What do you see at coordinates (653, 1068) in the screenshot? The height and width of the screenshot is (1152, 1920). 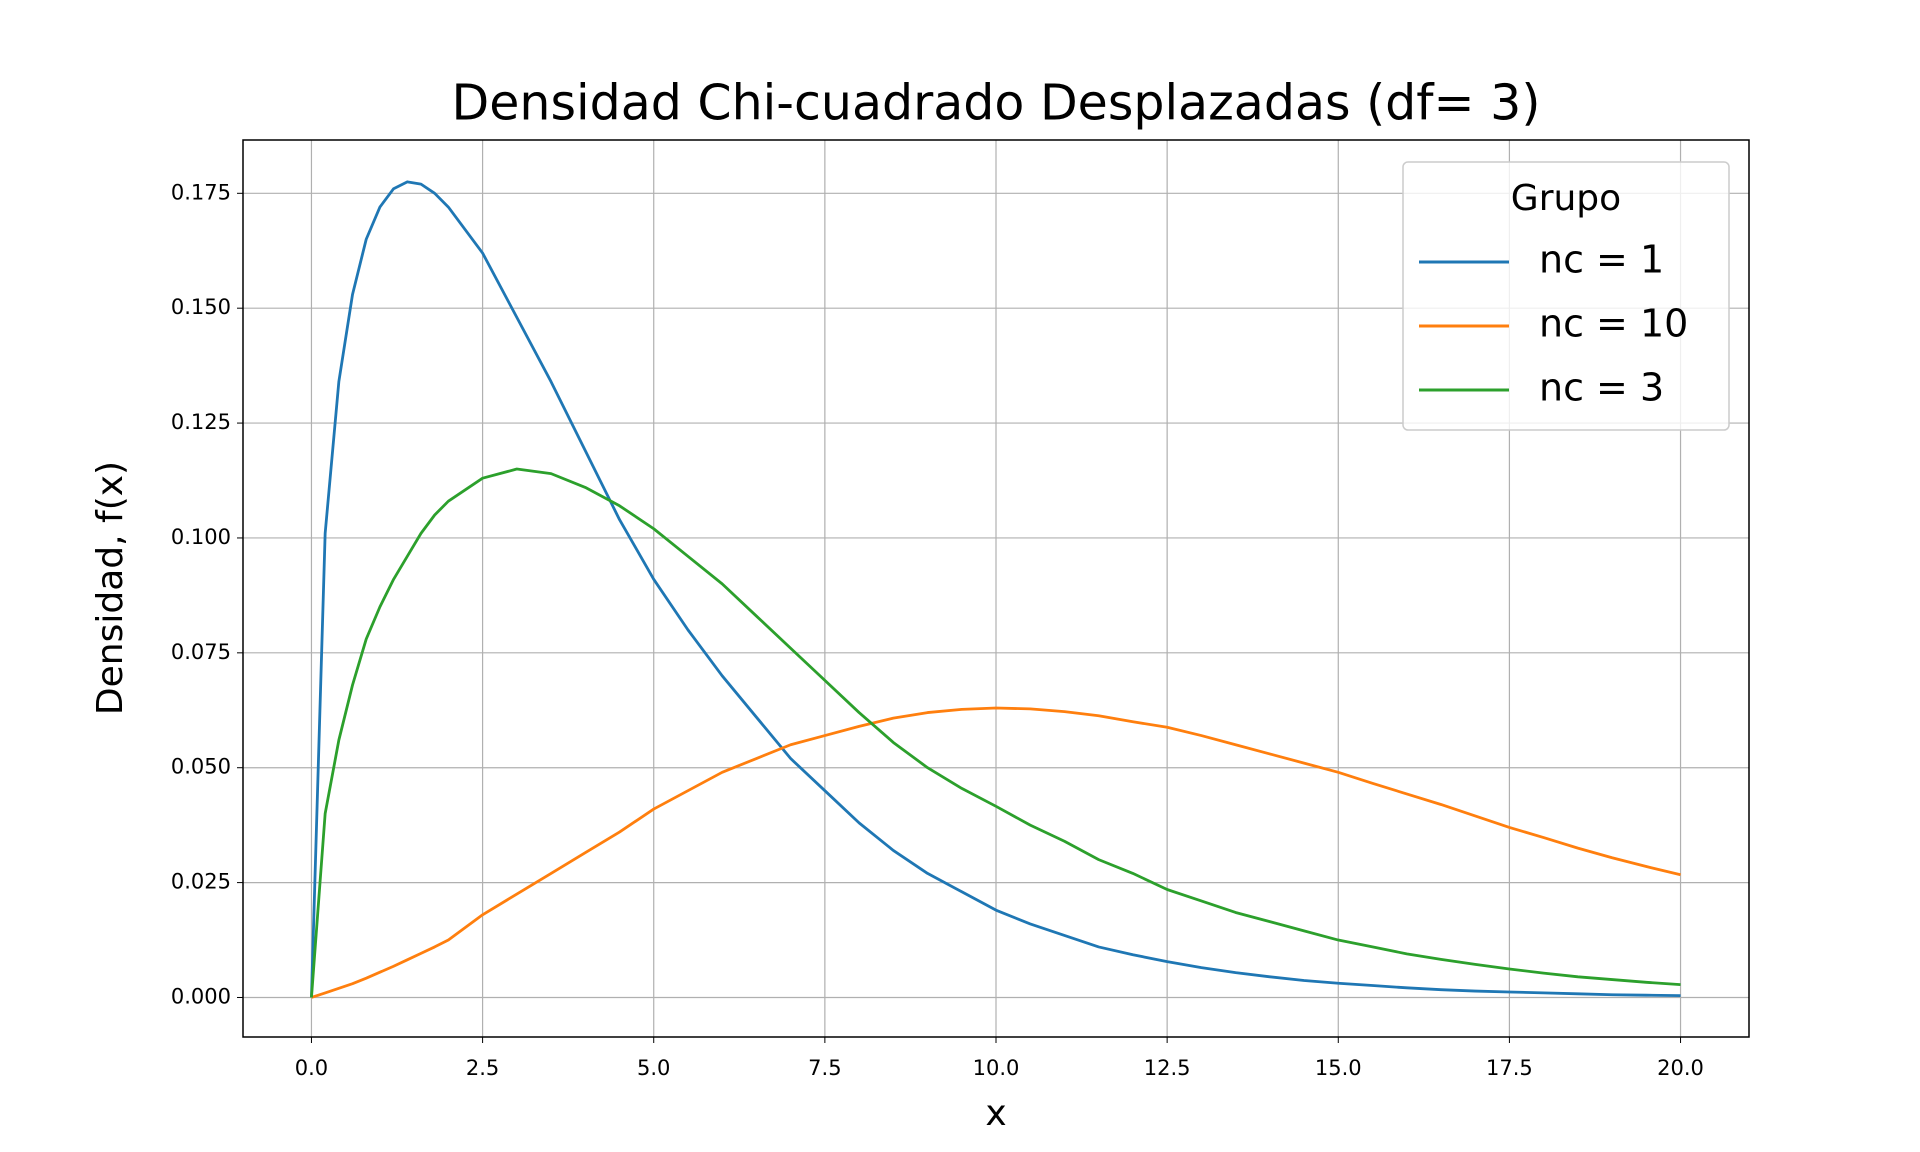 I see `x-tick-label: 5.0` at bounding box center [653, 1068].